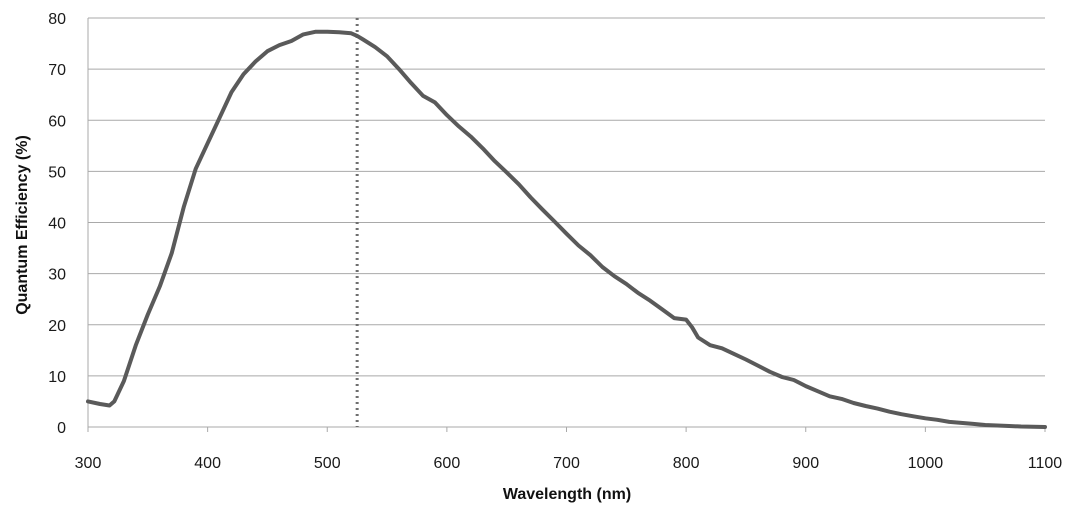 This screenshot has width=1078, height=511. Describe the element at coordinates (327, 463) in the screenshot. I see `x-tick-label: 500` at that location.